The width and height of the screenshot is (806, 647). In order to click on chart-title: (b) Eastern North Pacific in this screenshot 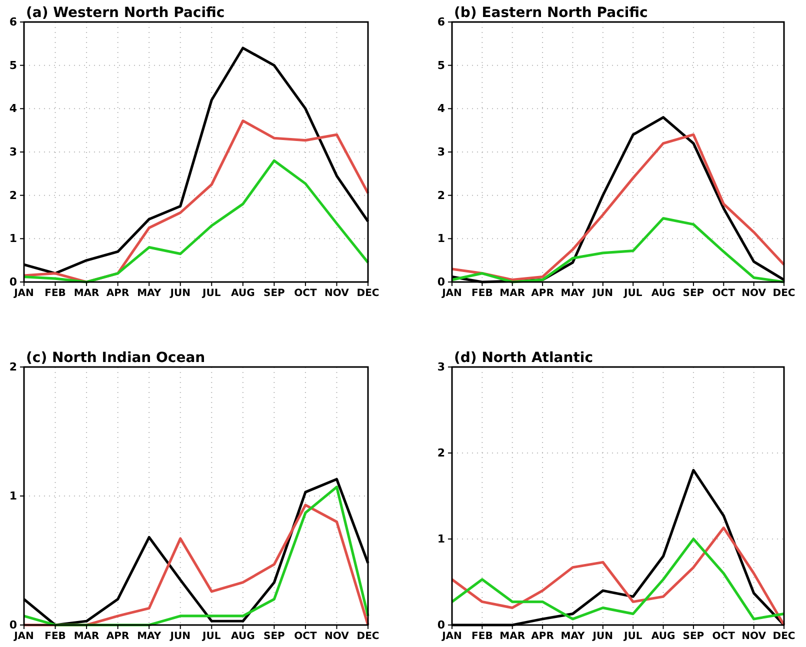, I will do `click(551, 13)`.